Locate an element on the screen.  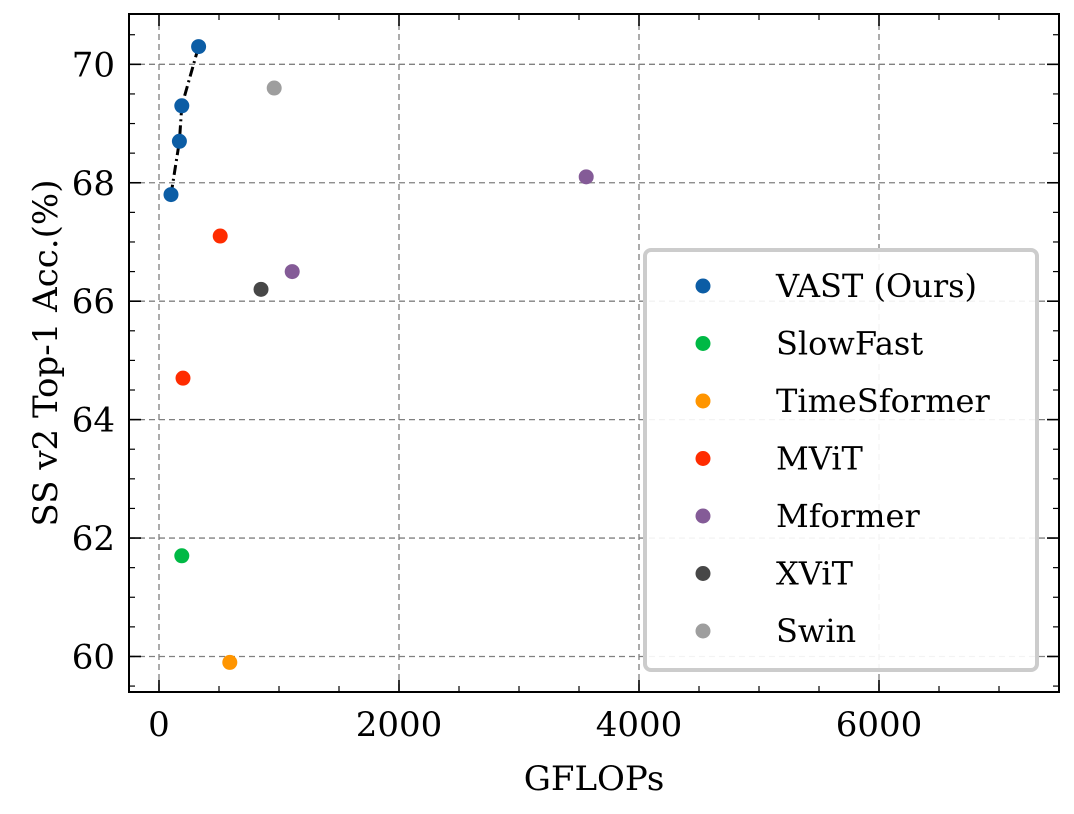
x-tick-label: 2000 is located at coordinates (399, 725).